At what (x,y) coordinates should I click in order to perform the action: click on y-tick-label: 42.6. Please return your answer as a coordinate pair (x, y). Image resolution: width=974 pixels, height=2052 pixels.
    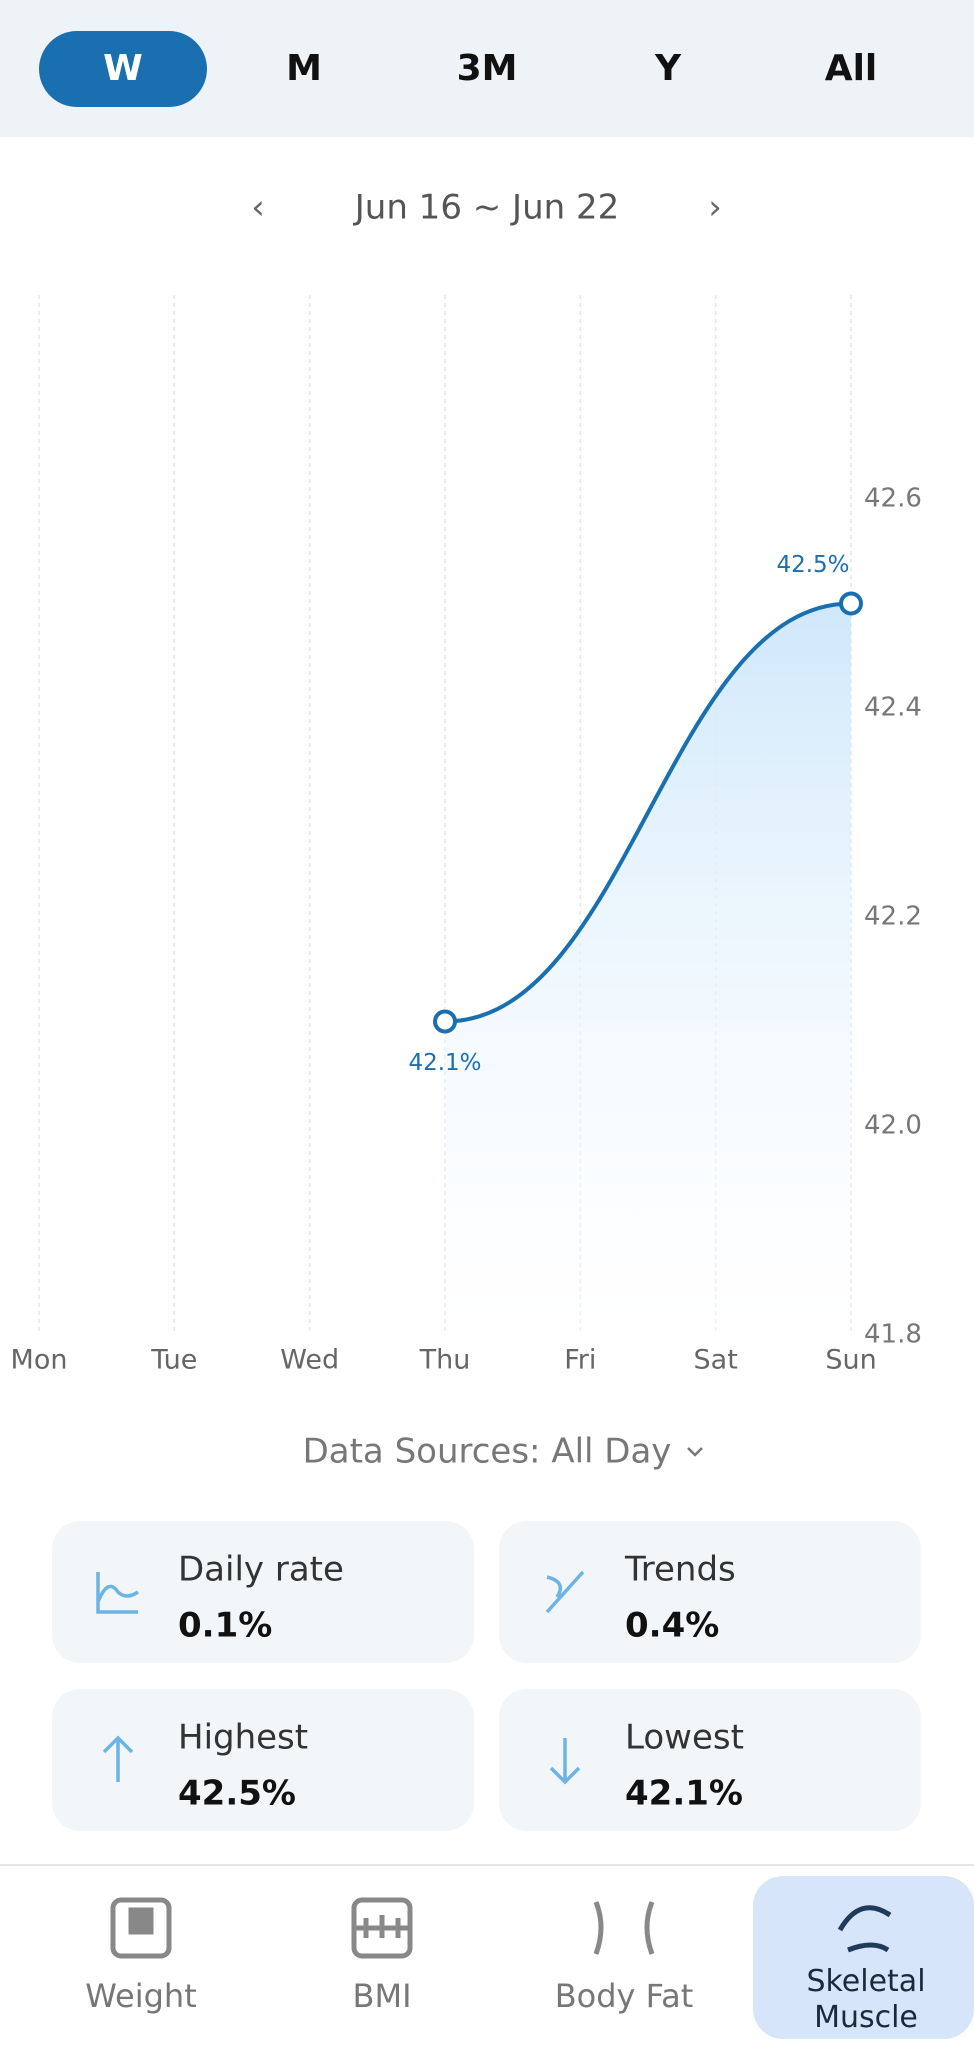
    Looking at the image, I should click on (893, 499).